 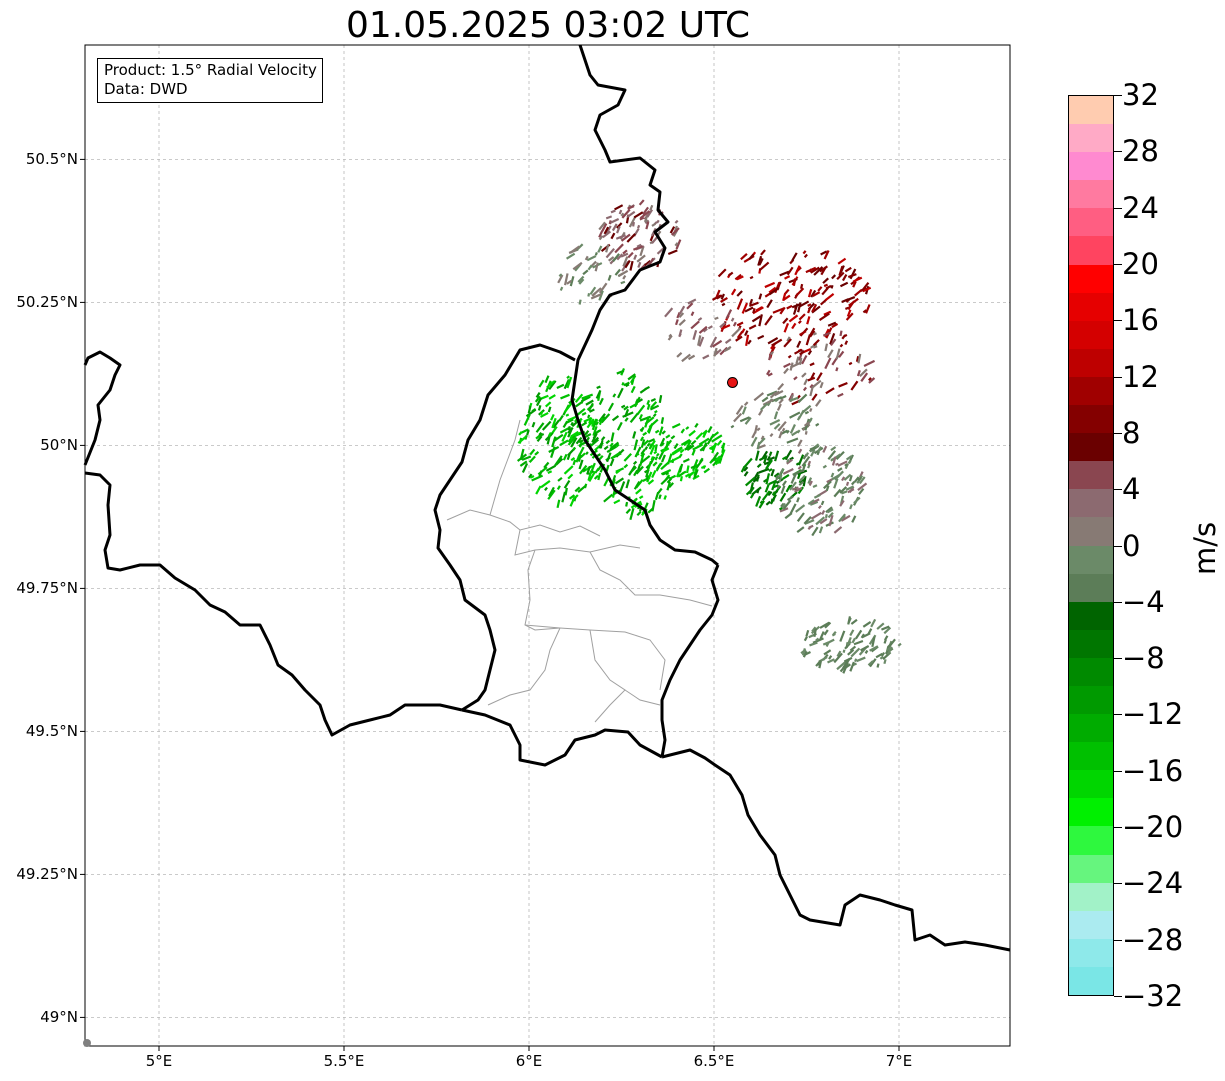 What do you see at coordinates (714, 1061) in the screenshot?
I see `lon-tick-label: 6.5°E` at bounding box center [714, 1061].